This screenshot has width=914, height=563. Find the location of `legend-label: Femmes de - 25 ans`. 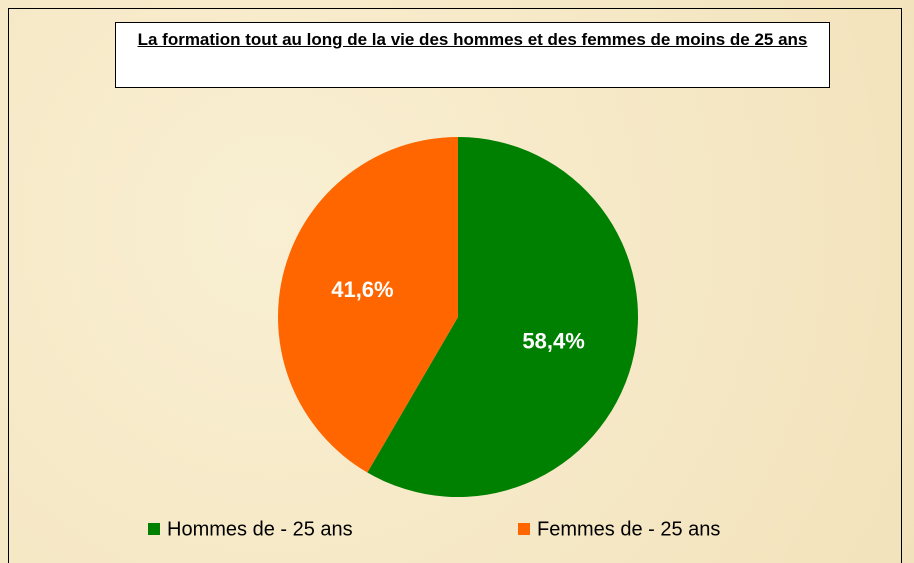

legend-label: Femmes de - 25 ans is located at coordinates (628, 529).